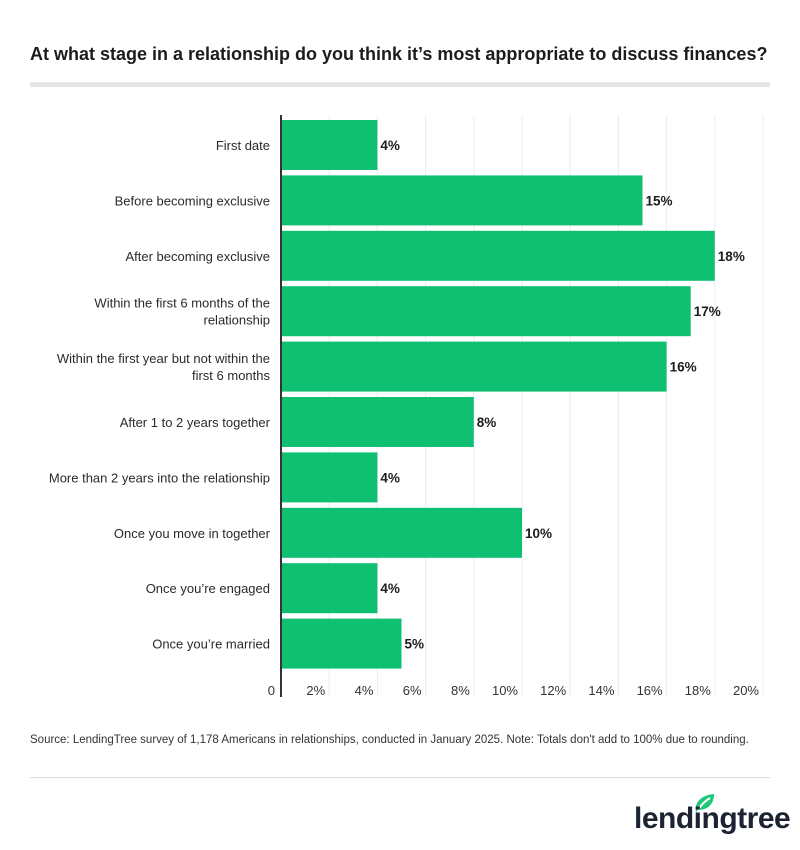 The image size is (800, 850). I want to click on data-label: 16%, so click(683, 367).